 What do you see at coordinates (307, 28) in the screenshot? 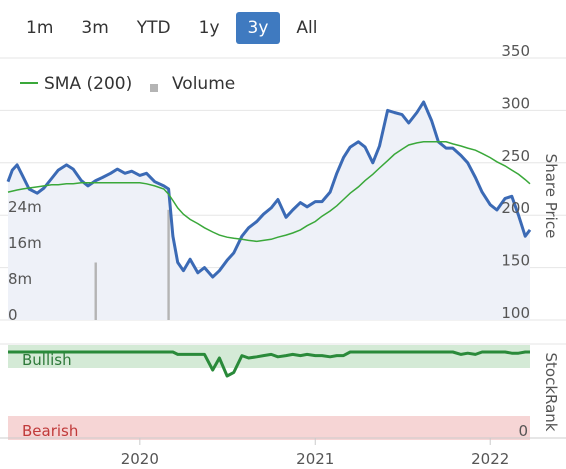
I see `range-button-all: All` at bounding box center [307, 28].